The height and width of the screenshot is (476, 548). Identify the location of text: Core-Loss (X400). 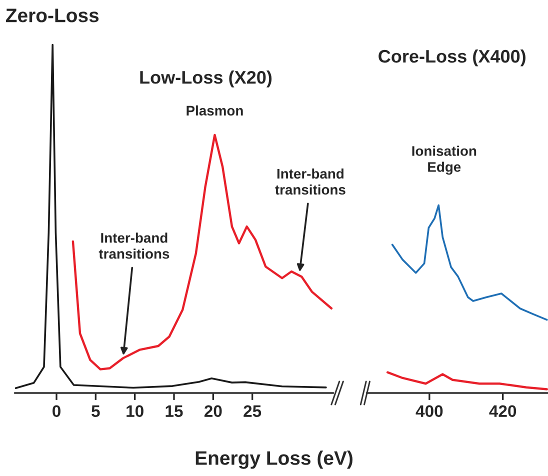
(452, 57).